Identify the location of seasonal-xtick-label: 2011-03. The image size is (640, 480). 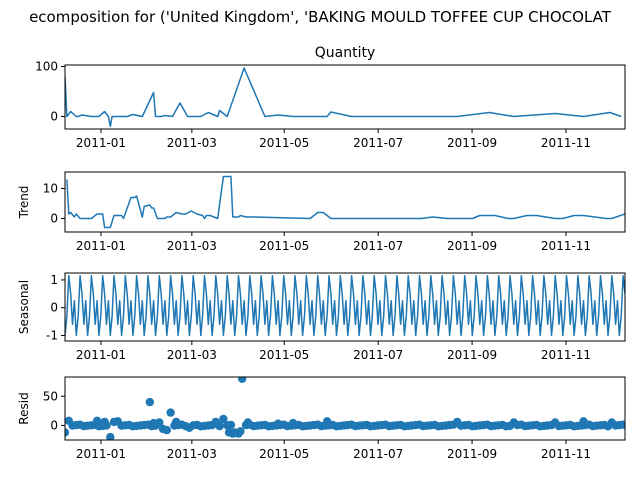
(192, 355).